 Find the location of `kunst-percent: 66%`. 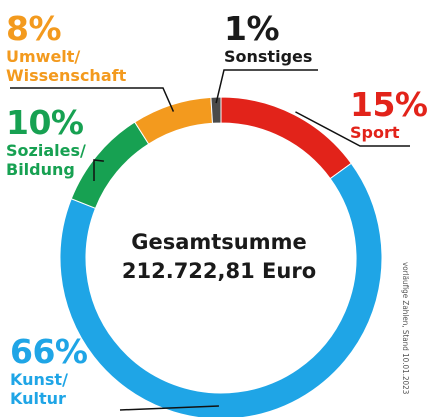

kunst-percent: 66% is located at coordinates (49, 351).